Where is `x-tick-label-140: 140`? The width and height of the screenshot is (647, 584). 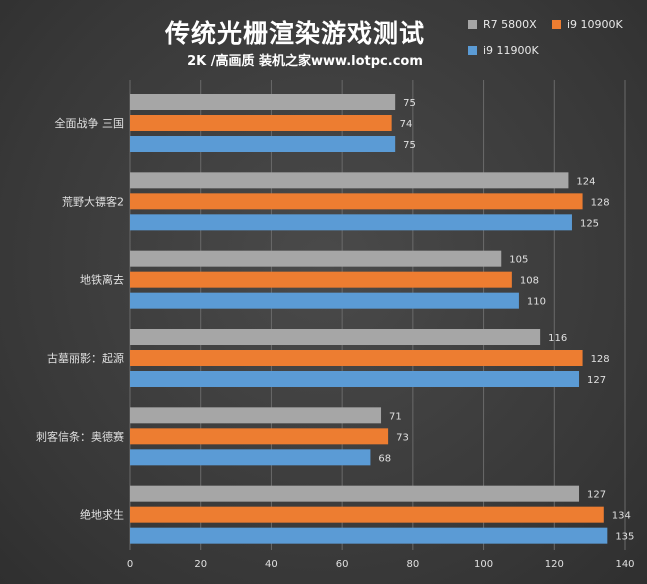 x-tick-label-140: 140 is located at coordinates (624, 564).